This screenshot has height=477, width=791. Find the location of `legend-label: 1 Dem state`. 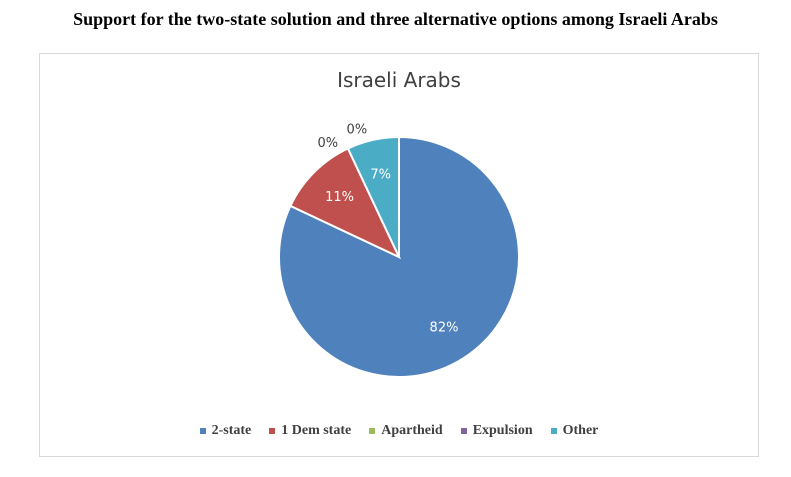

legend-label: 1 Dem state is located at coordinates (316, 430).